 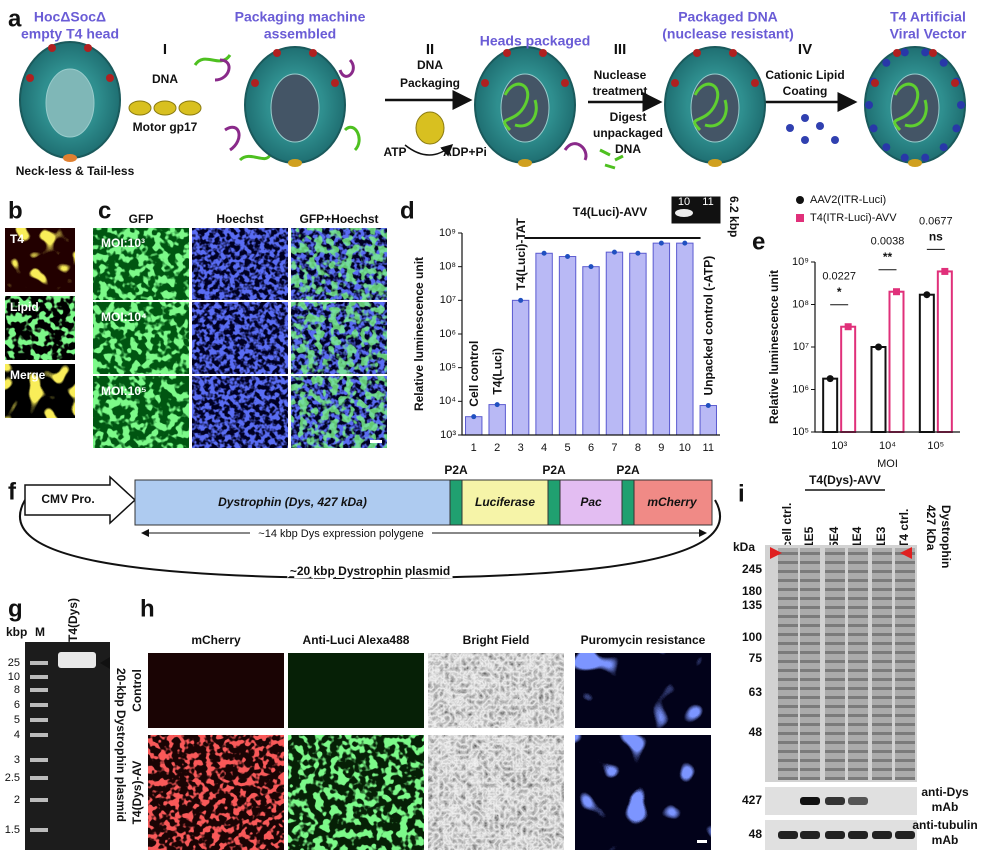 I want to click on plasmid-loop, so click(x=370, y=539).